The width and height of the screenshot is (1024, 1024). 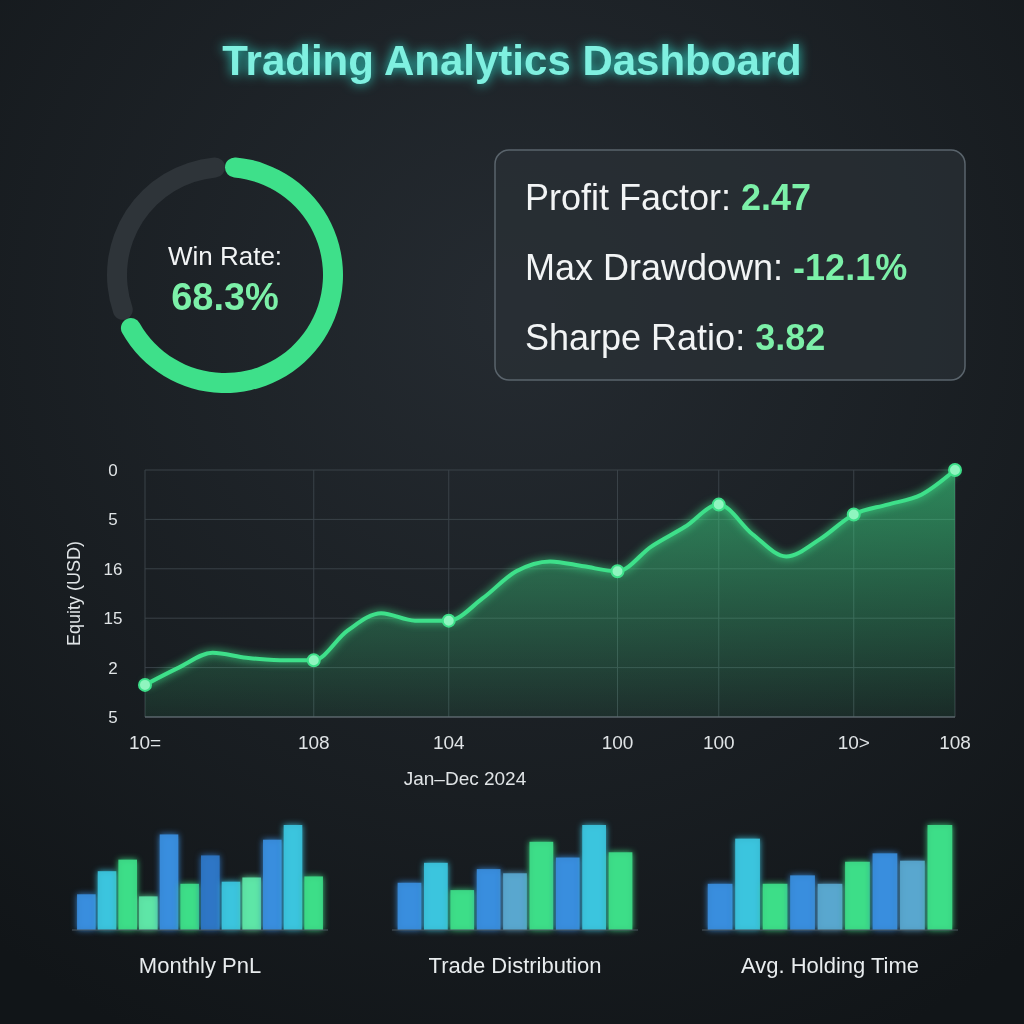 What do you see at coordinates (449, 742) in the screenshot?
I see `x-tick-label: 104` at bounding box center [449, 742].